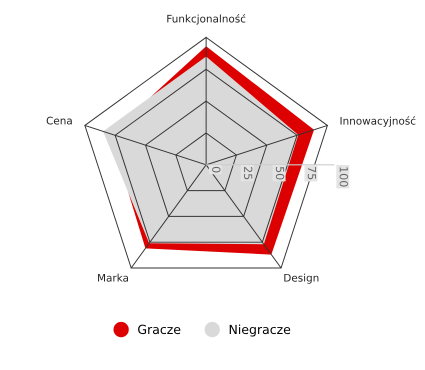 The height and width of the screenshot is (370, 425). I want to click on spoke-label: Marka, so click(113, 278).